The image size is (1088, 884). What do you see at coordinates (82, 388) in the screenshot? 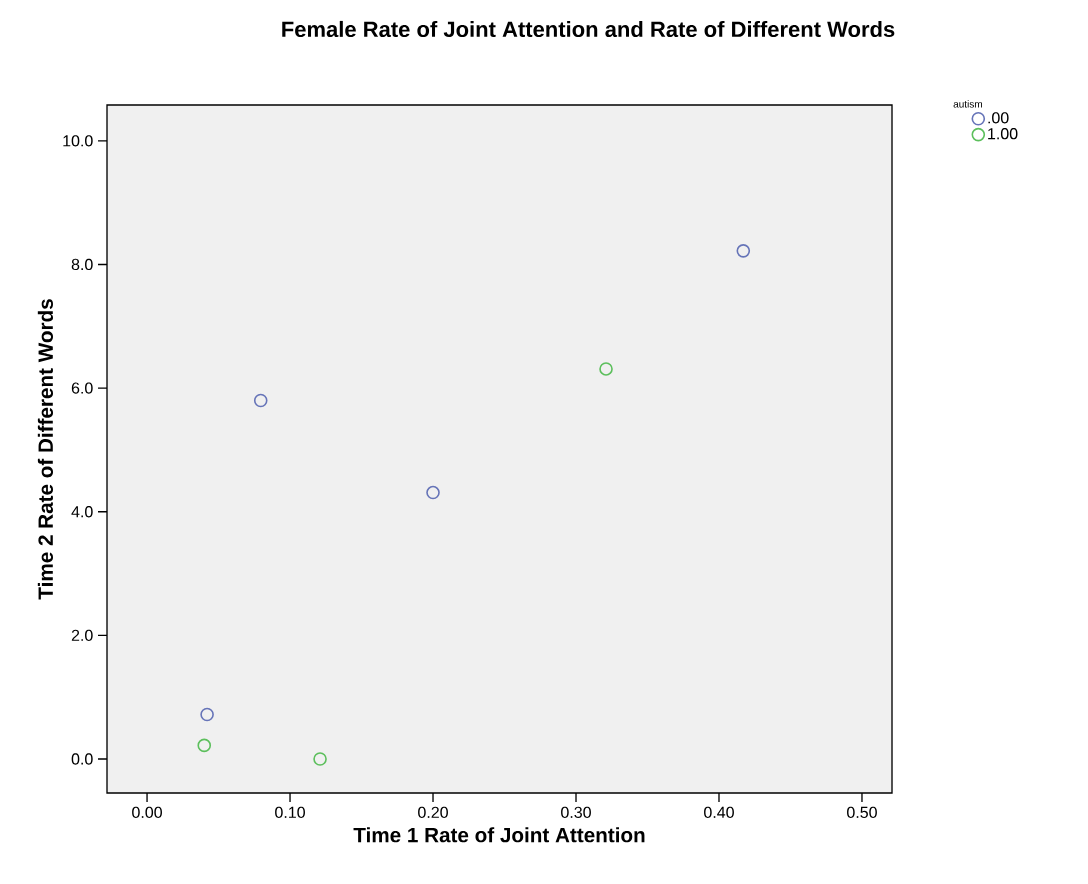
I see `y-tick-label: 6.0` at bounding box center [82, 388].